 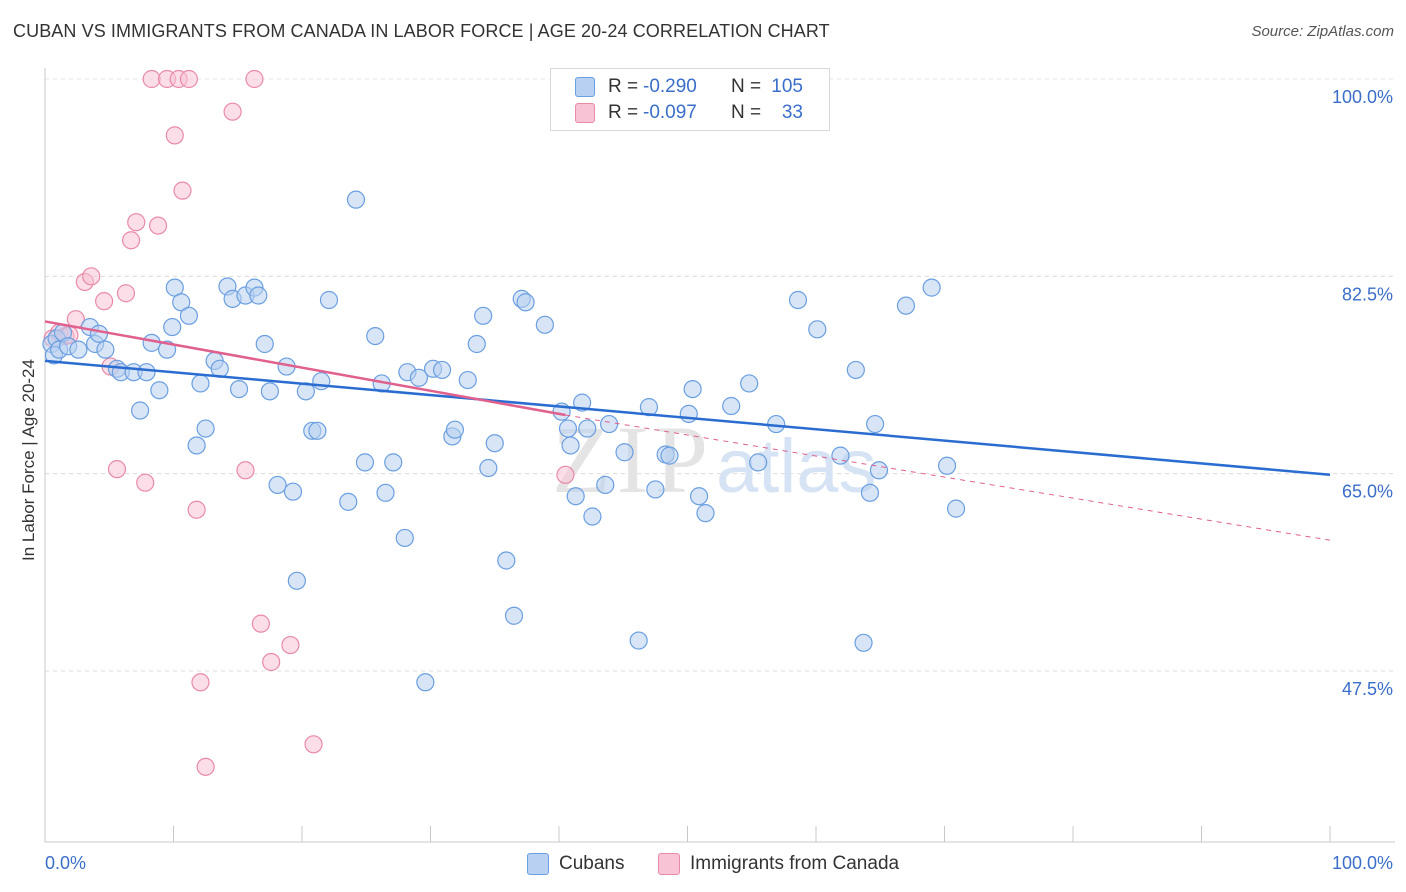 I want to click on x-tick-label: 100.0%, so click(x=1362, y=863).